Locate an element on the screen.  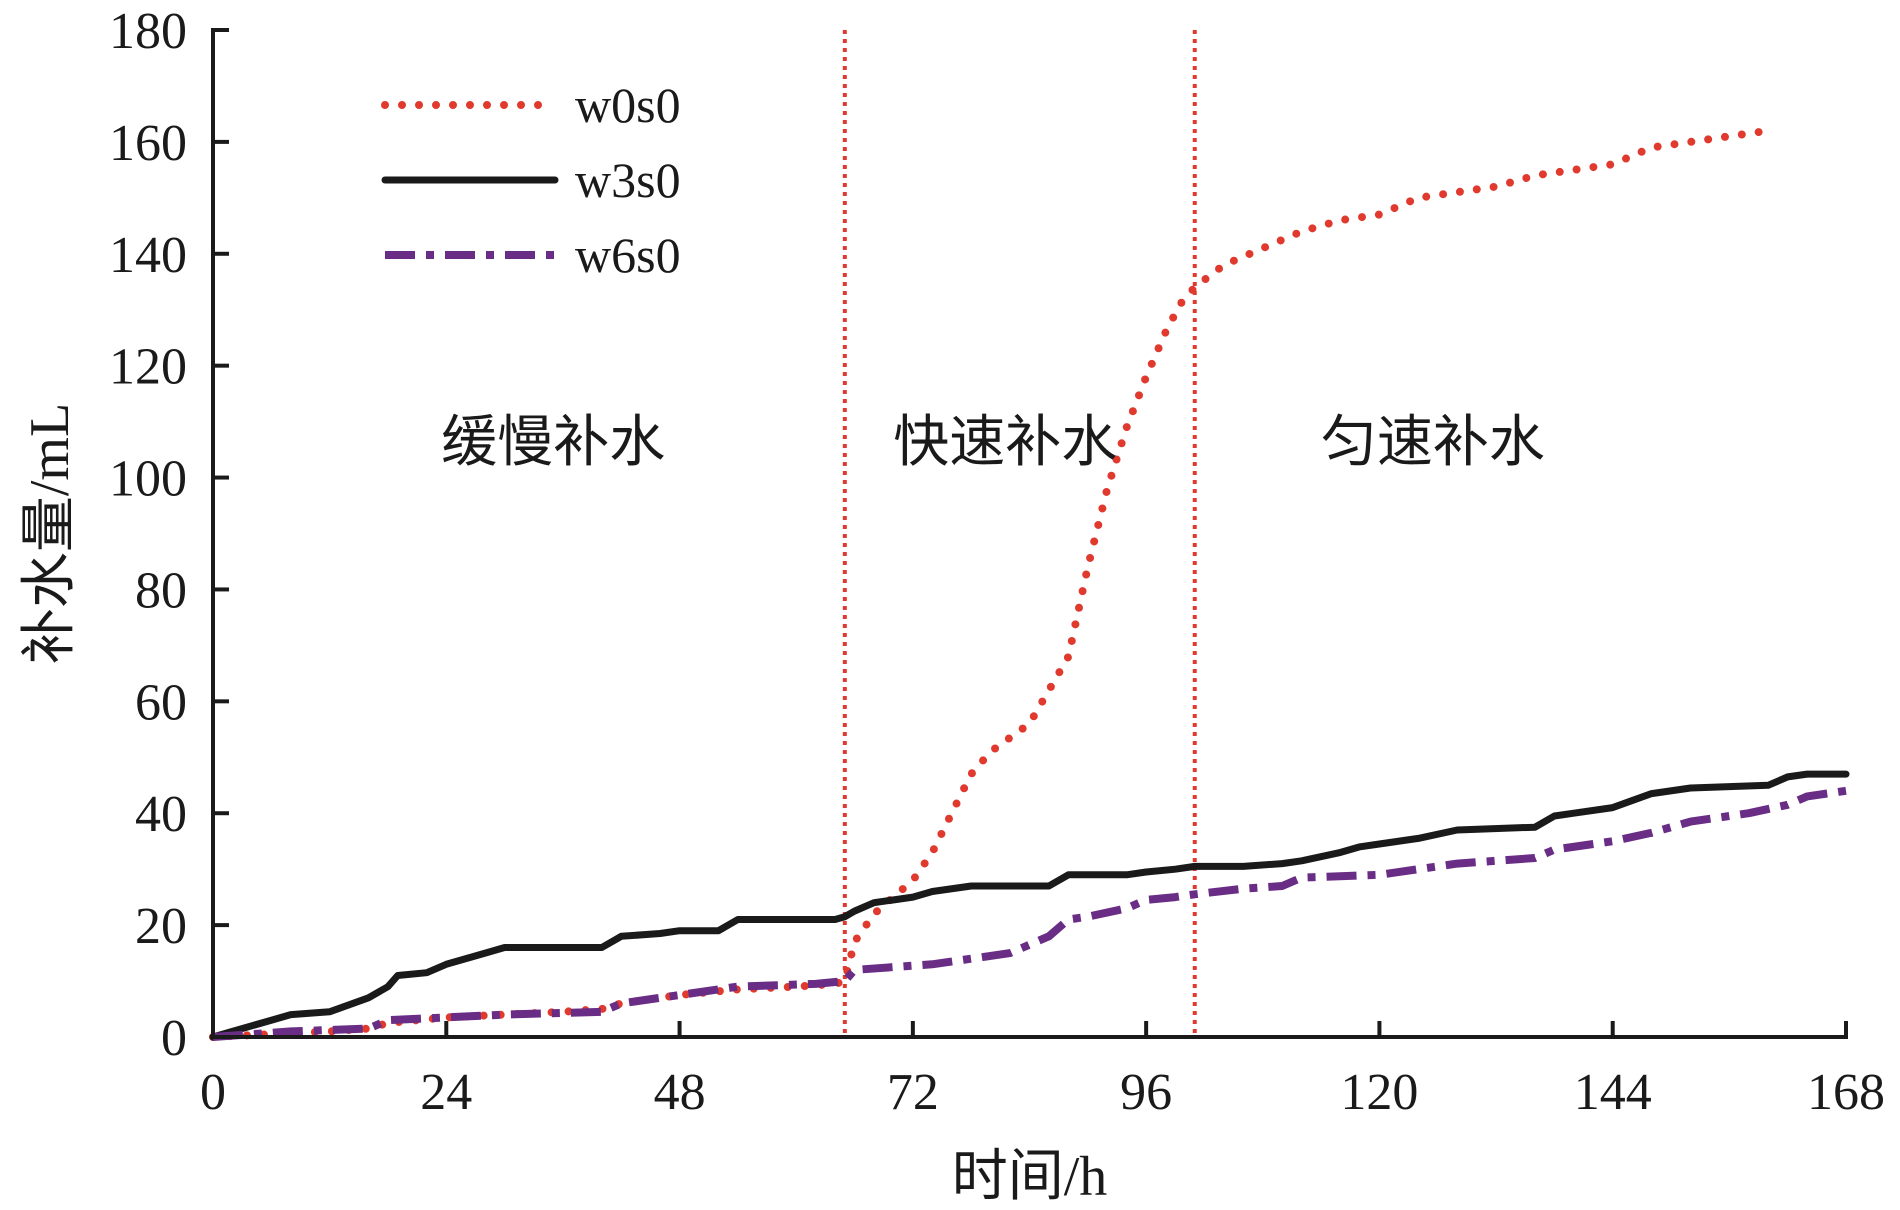
y-axis-title: 补水量/mL is located at coordinates (50, 533).